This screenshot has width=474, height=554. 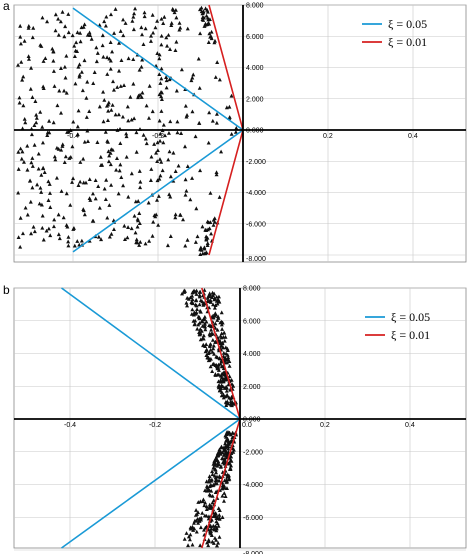 I want to click on legend-label: ξ = 0.01, so click(x=407, y=42).